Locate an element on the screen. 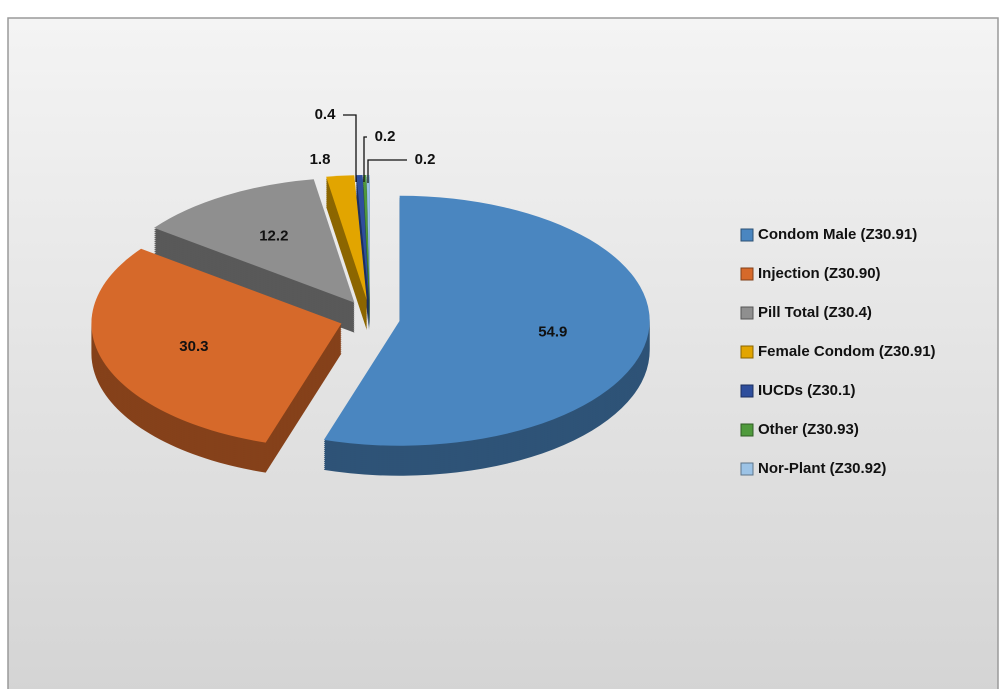 This screenshot has height=694, width=1006. data-label: 54.9 is located at coordinates (552, 332).